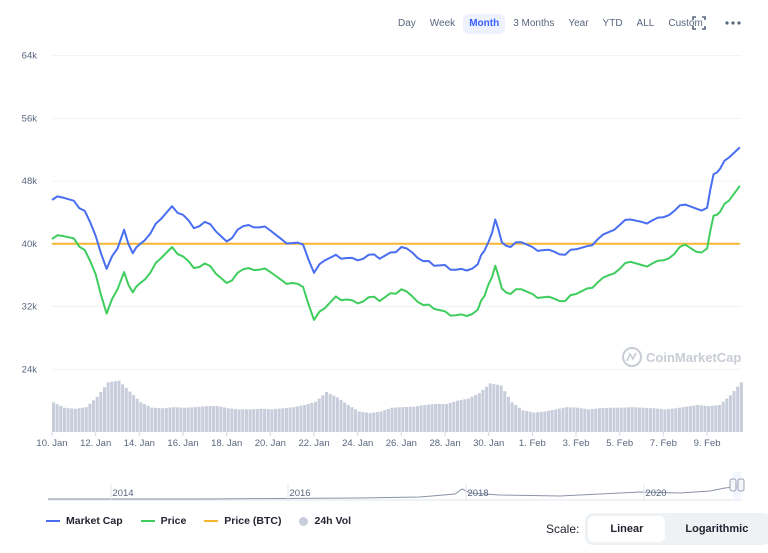 The height and width of the screenshot is (553, 768). Describe the element at coordinates (707, 443) in the screenshot. I see `x-tick-label: 9. Feb` at that location.